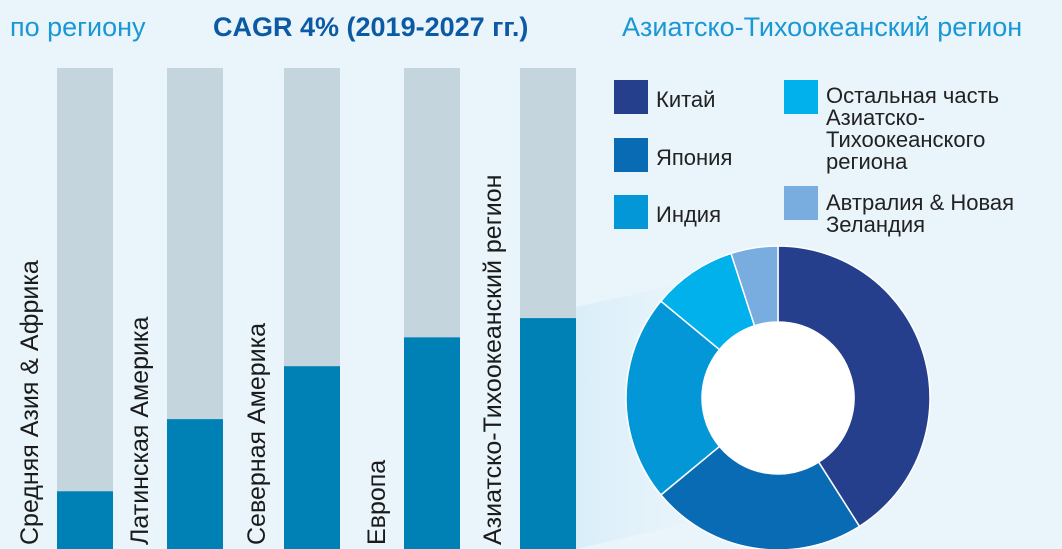 The height and width of the screenshot is (549, 1062). Describe the element at coordinates (822, 27) in the screenshot. I see `donut-title: Азиатско-Тихоокеанский регион` at that location.